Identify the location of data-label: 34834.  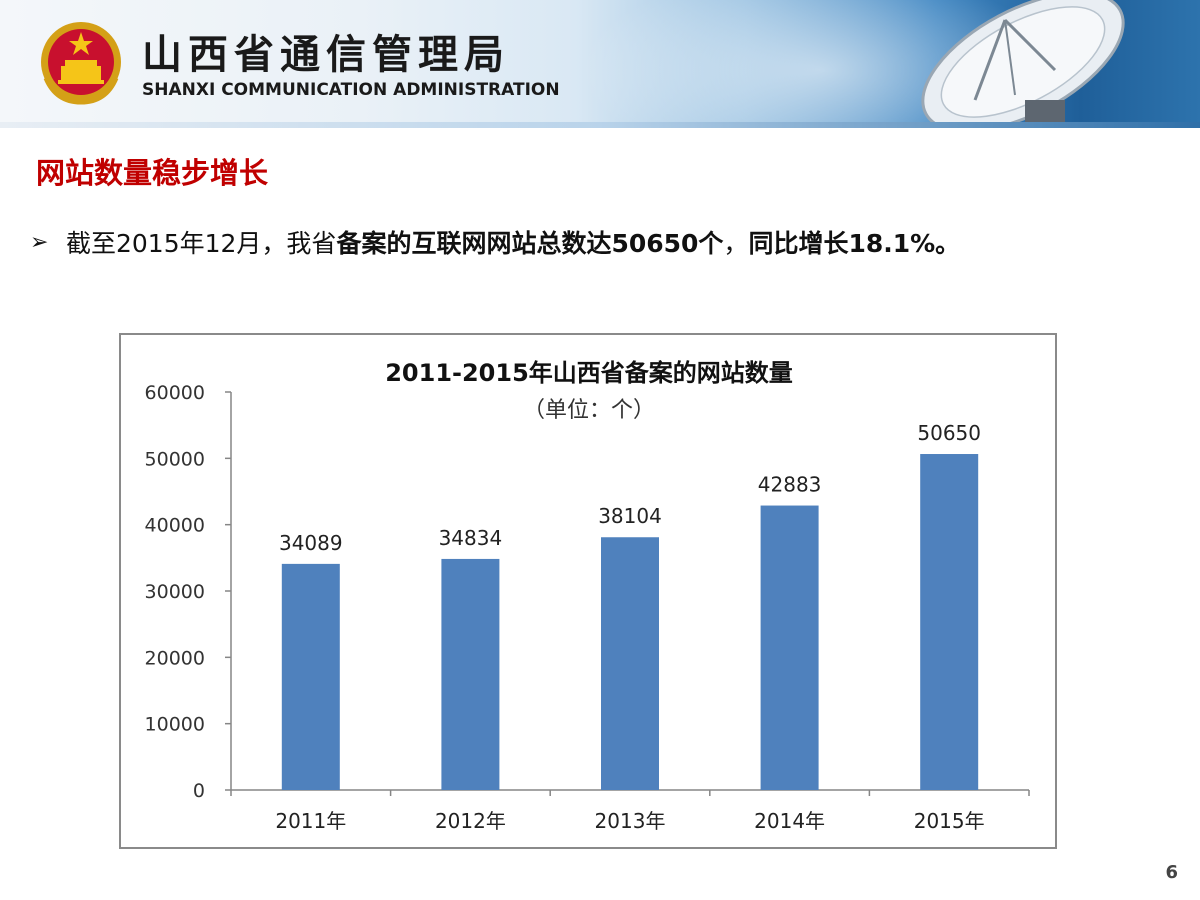
(471, 538).